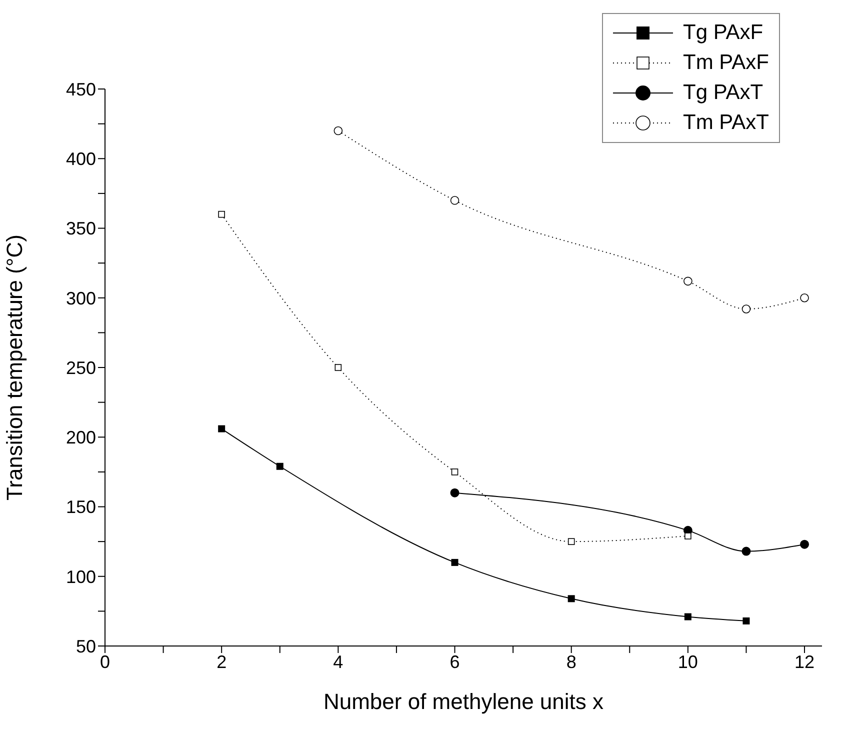 Image resolution: width=842 pixels, height=729 pixels. Describe the element at coordinates (726, 123) in the screenshot. I see `legend-label: Tm PAxT` at that location.